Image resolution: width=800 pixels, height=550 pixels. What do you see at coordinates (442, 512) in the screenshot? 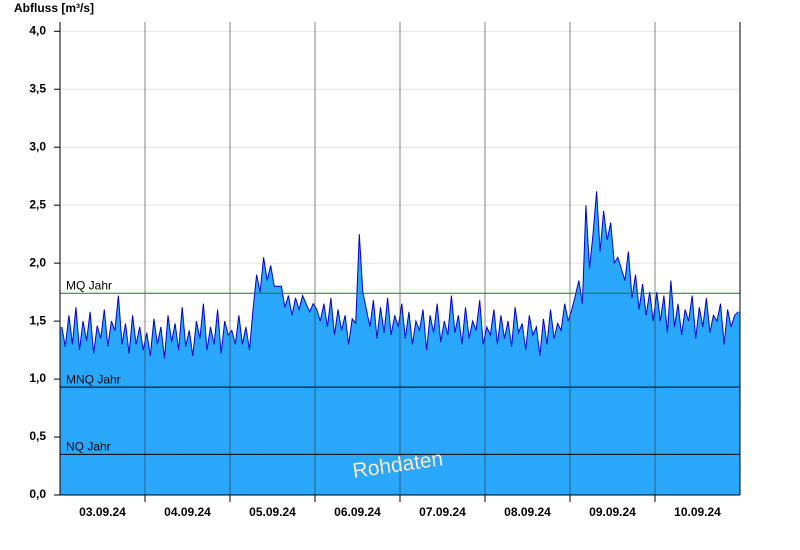
I see `x-tick-label: 07.09.24` at bounding box center [442, 512].